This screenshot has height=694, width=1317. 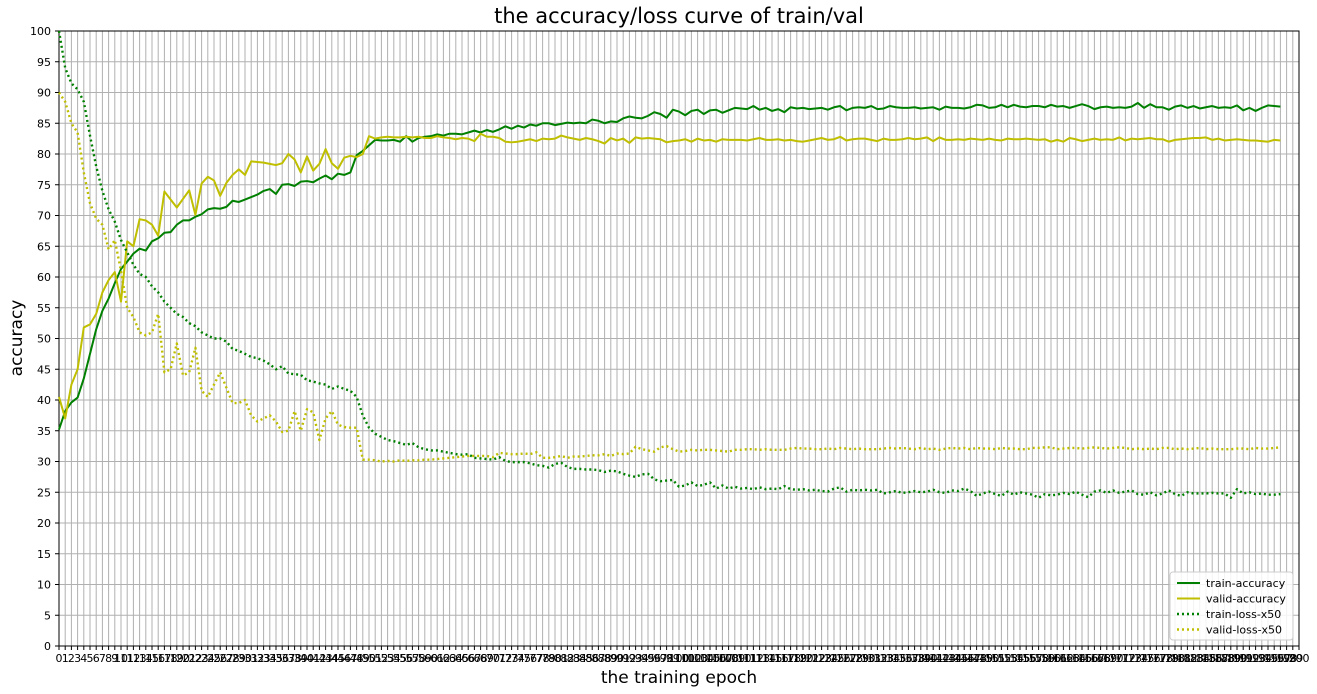 What do you see at coordinates (1020, 658) in the screenshot?
I see `x-tick-label: 155` at bounding box center [1020, 658].